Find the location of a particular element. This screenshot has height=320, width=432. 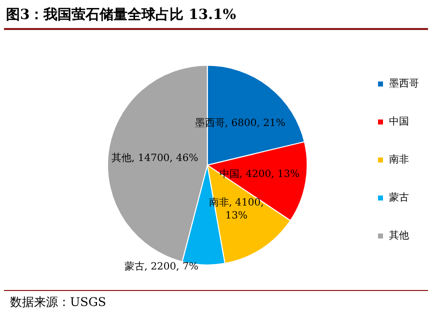

legend-label: 蒙古 is located at coordinates (399, 198).